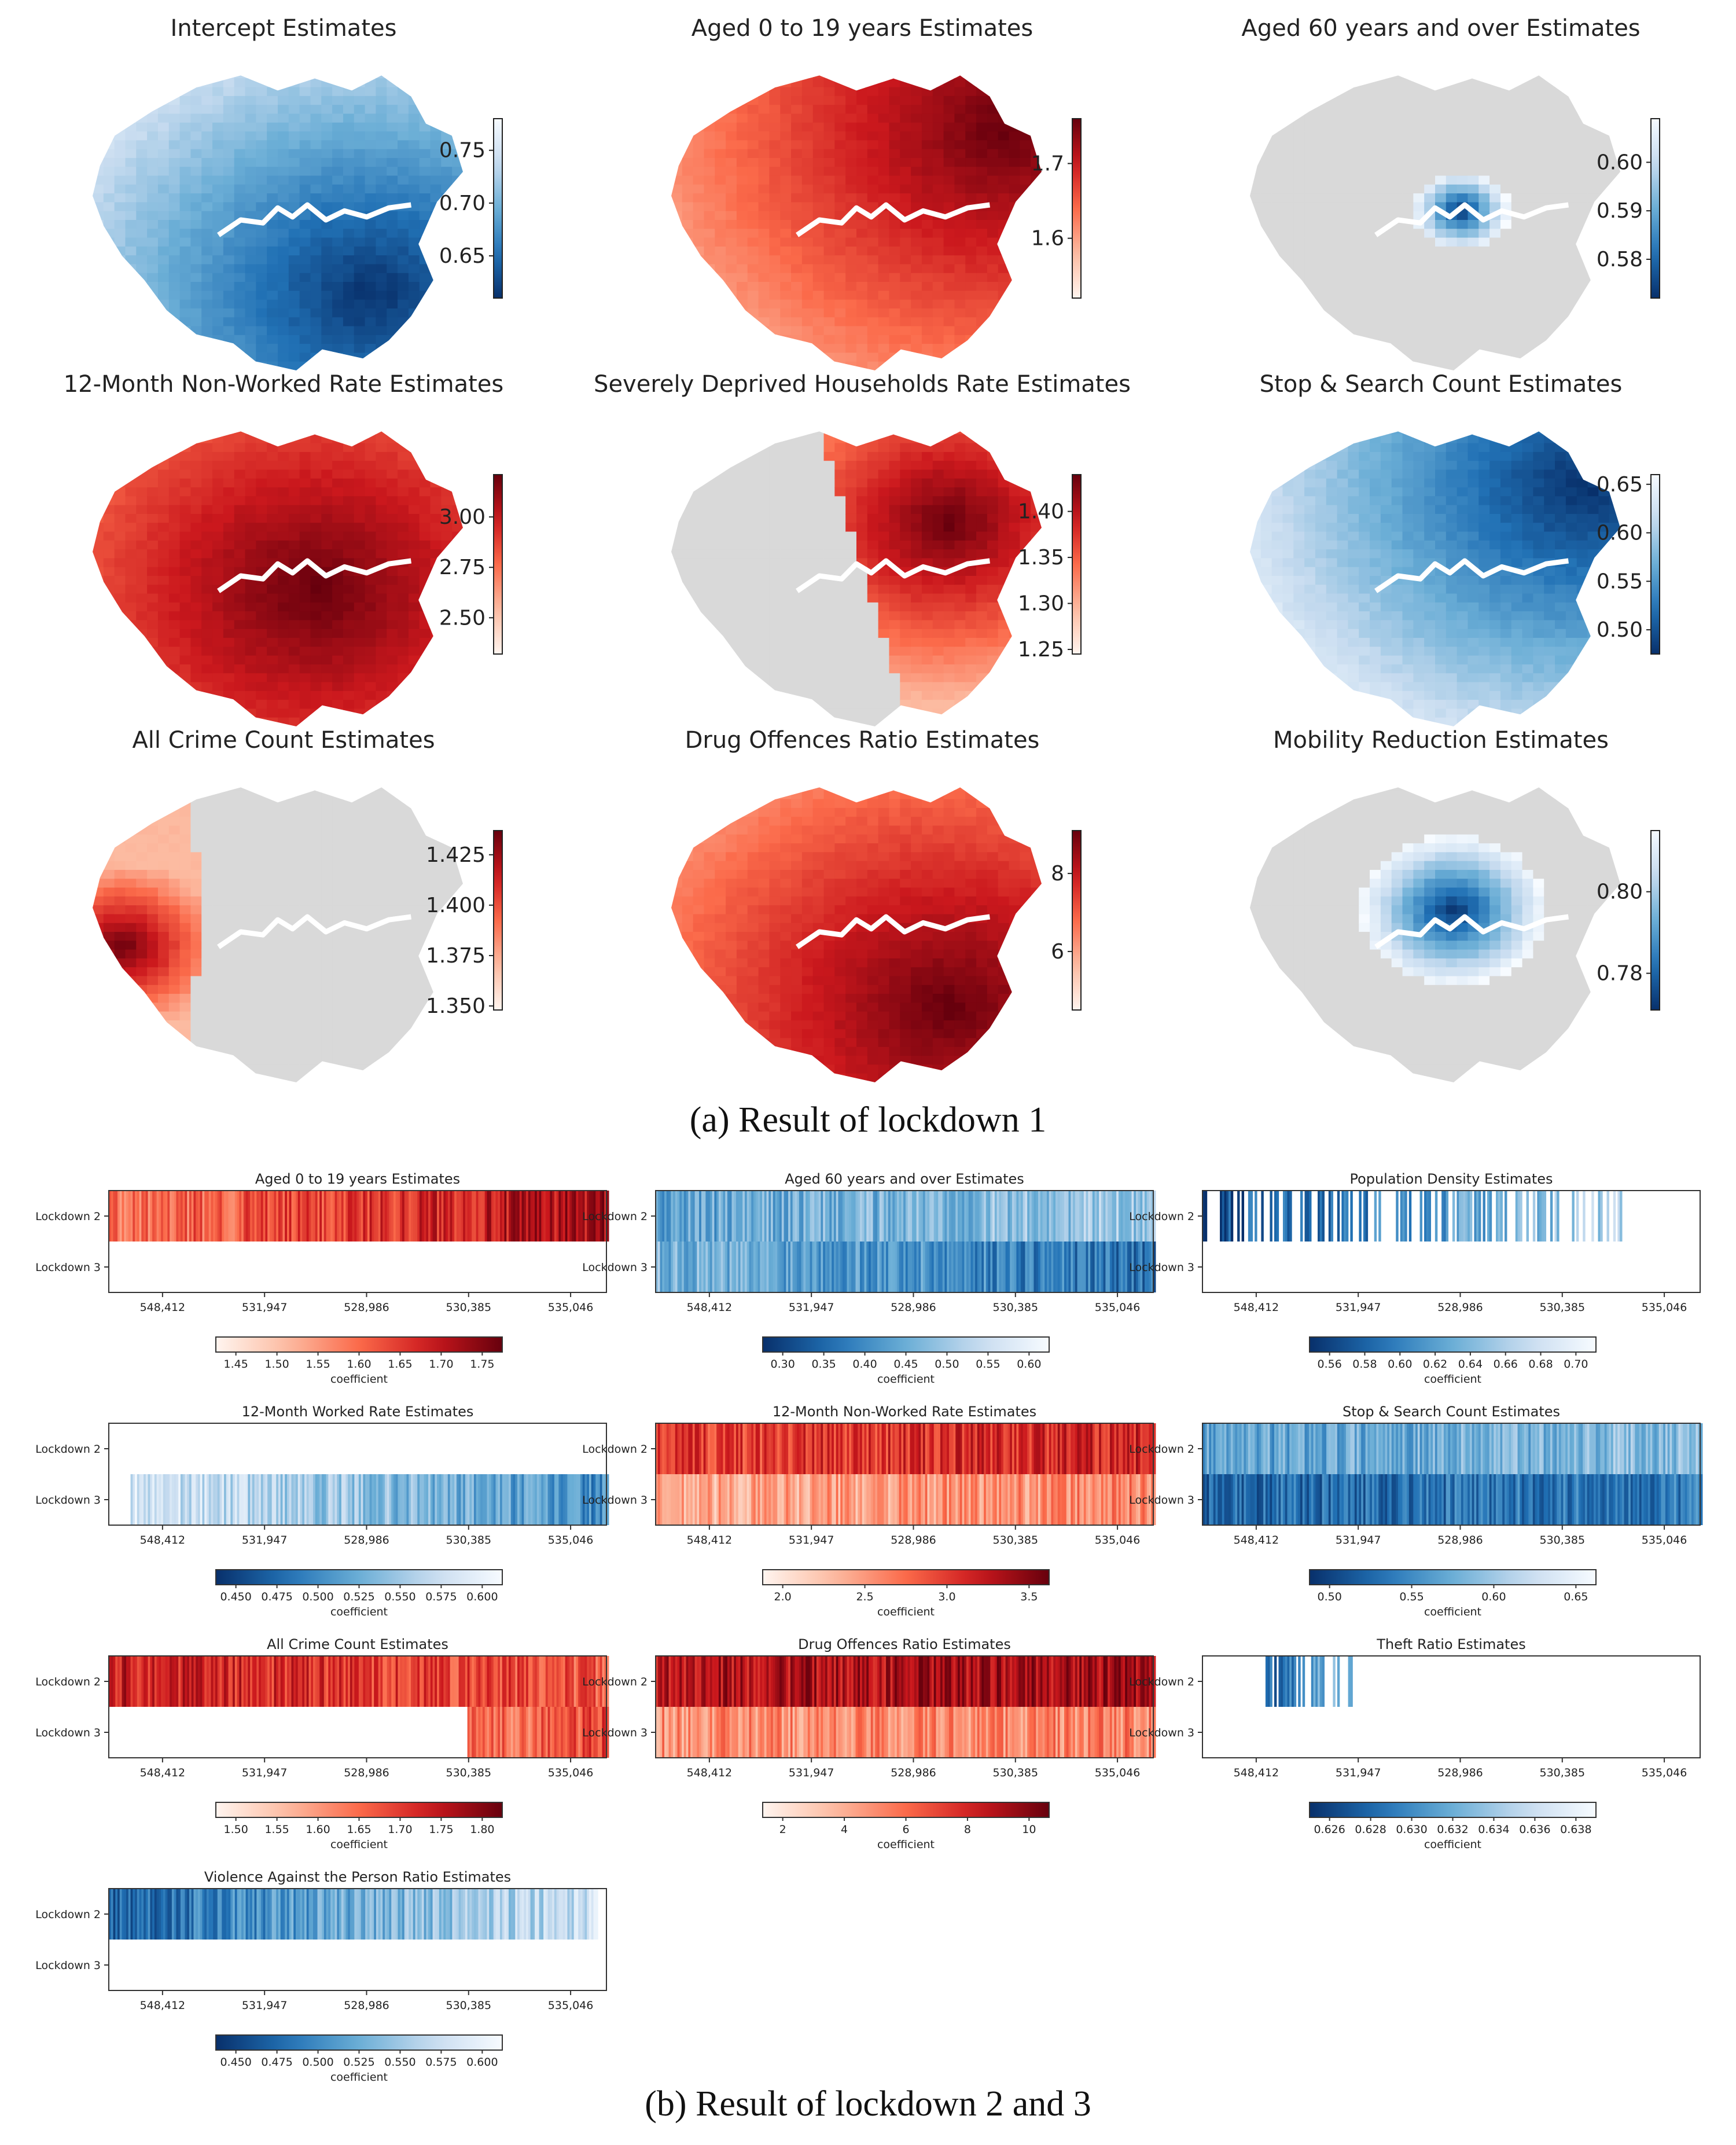 Image resolution: width=1736 pixels, height=2145 pixels. What do you see at coordinates (1620, 162) in the screenshot?
I see `colorbar-tick-label: 0.60` at bounding box center [1620, 162].